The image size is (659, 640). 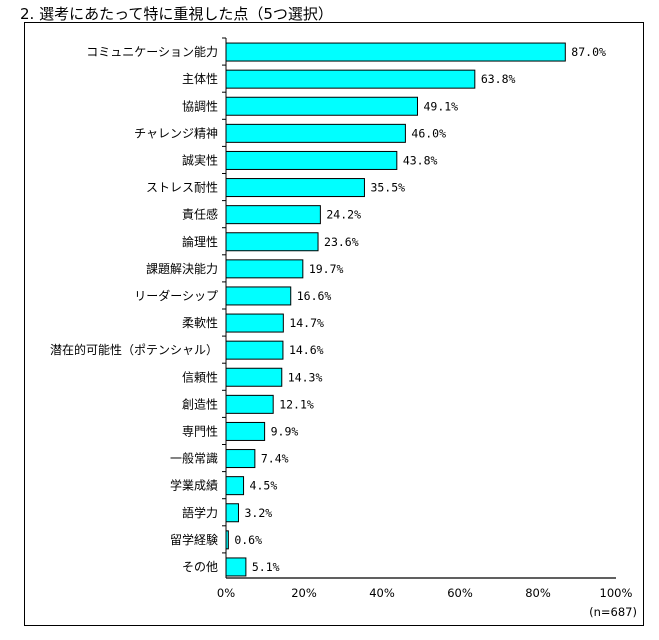 I want to click on data-label: 63.8%, so click(x=498, y=79).